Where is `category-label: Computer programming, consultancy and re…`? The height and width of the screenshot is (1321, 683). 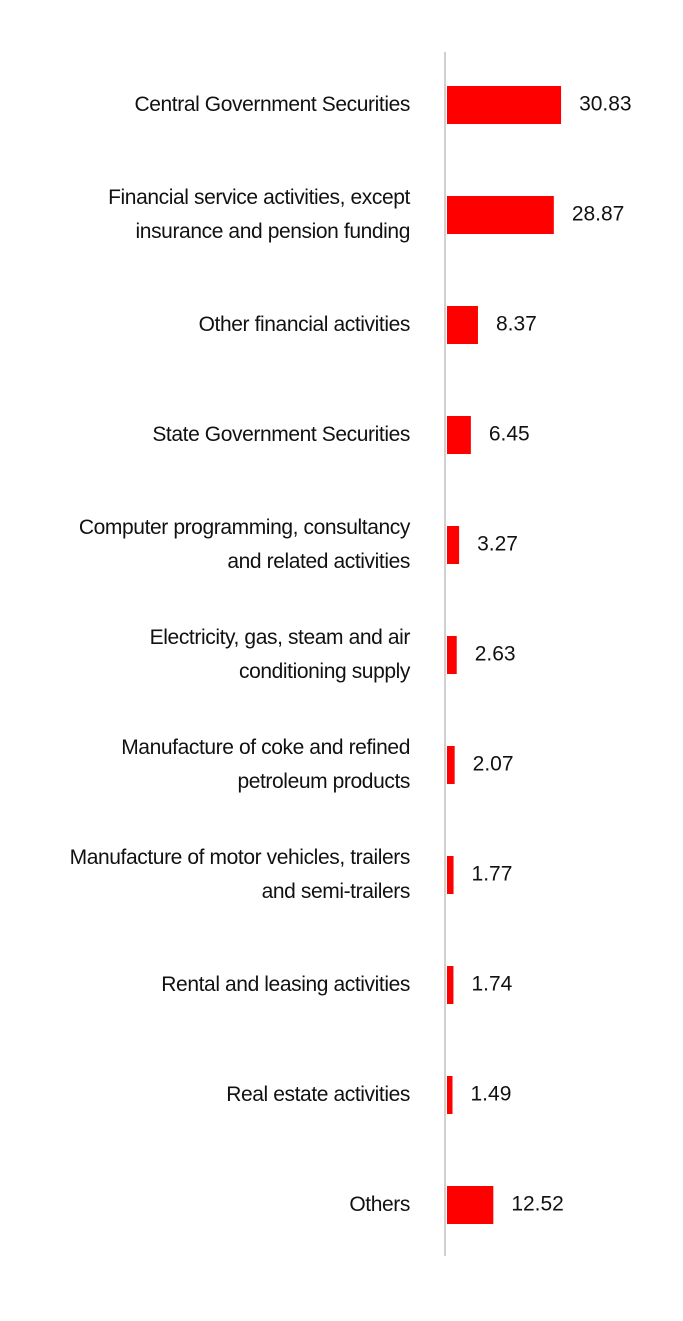
category-label: Computer programming, consultancy and re… is located at coordinates (244, 544).